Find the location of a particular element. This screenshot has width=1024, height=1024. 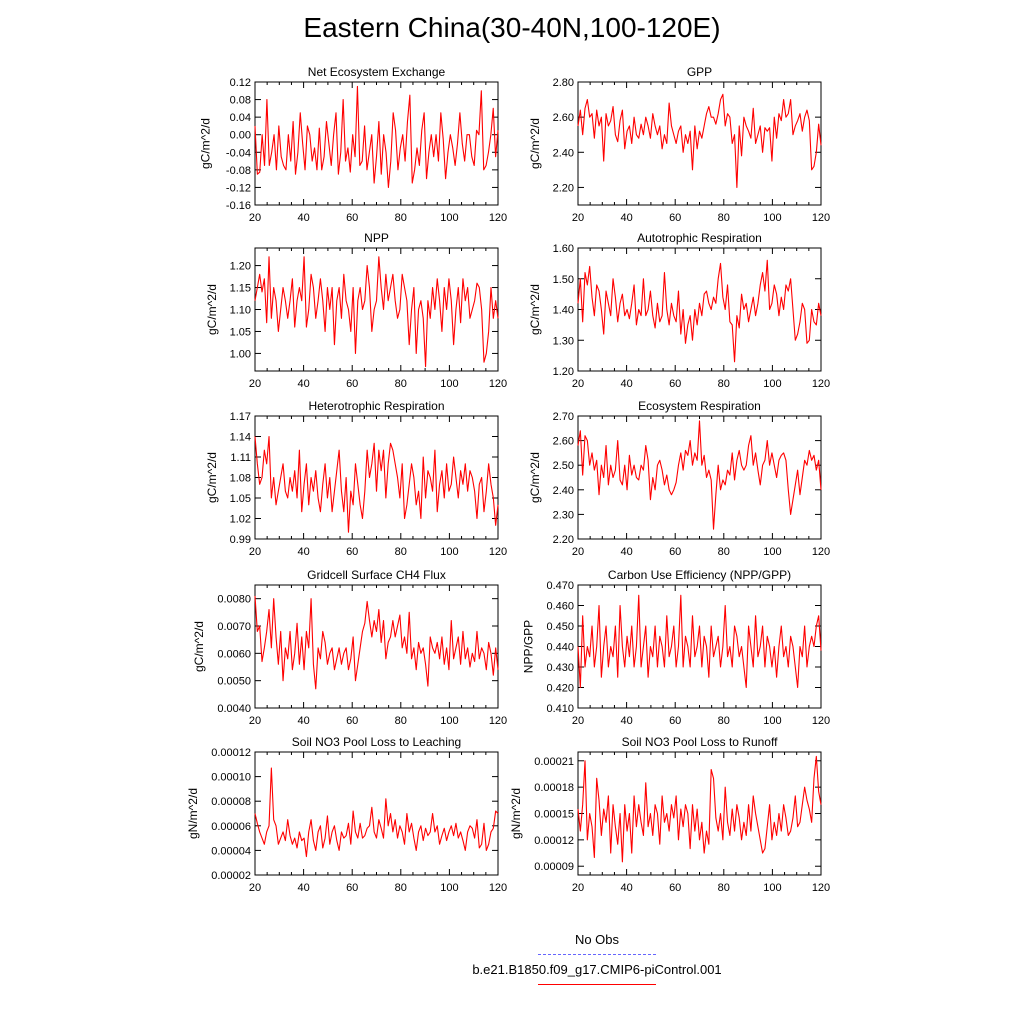

panel-2-xtick-label: 100 is located at coordinates (772, 218).